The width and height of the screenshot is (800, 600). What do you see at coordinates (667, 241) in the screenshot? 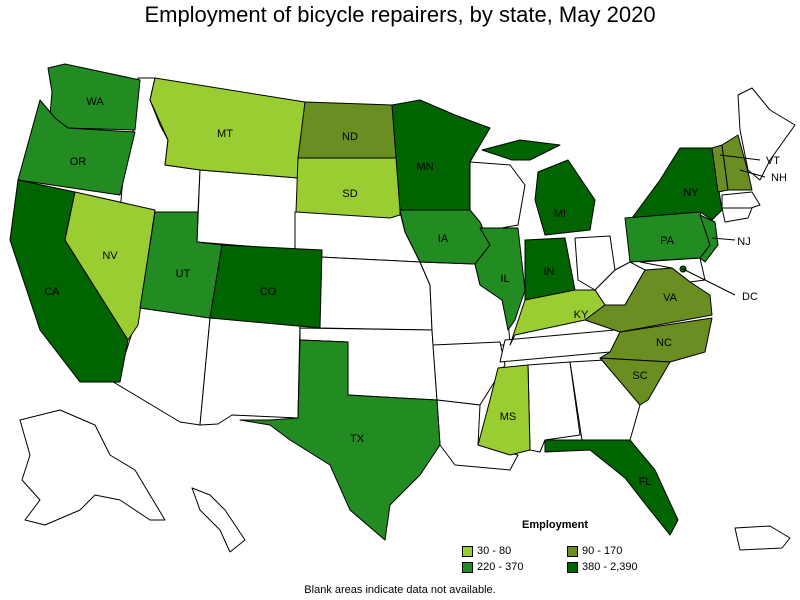
I see `label-pa: PA` at bounding box center [667, 241].